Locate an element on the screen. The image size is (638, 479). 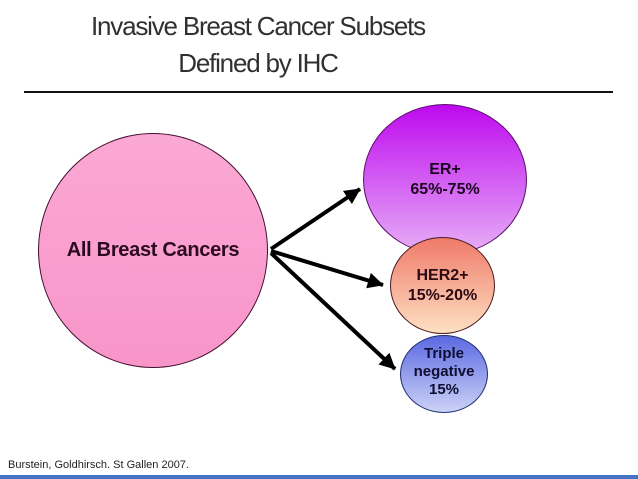
her2-positive-percentage: 15%-20% is located at coordinates (442, 295).